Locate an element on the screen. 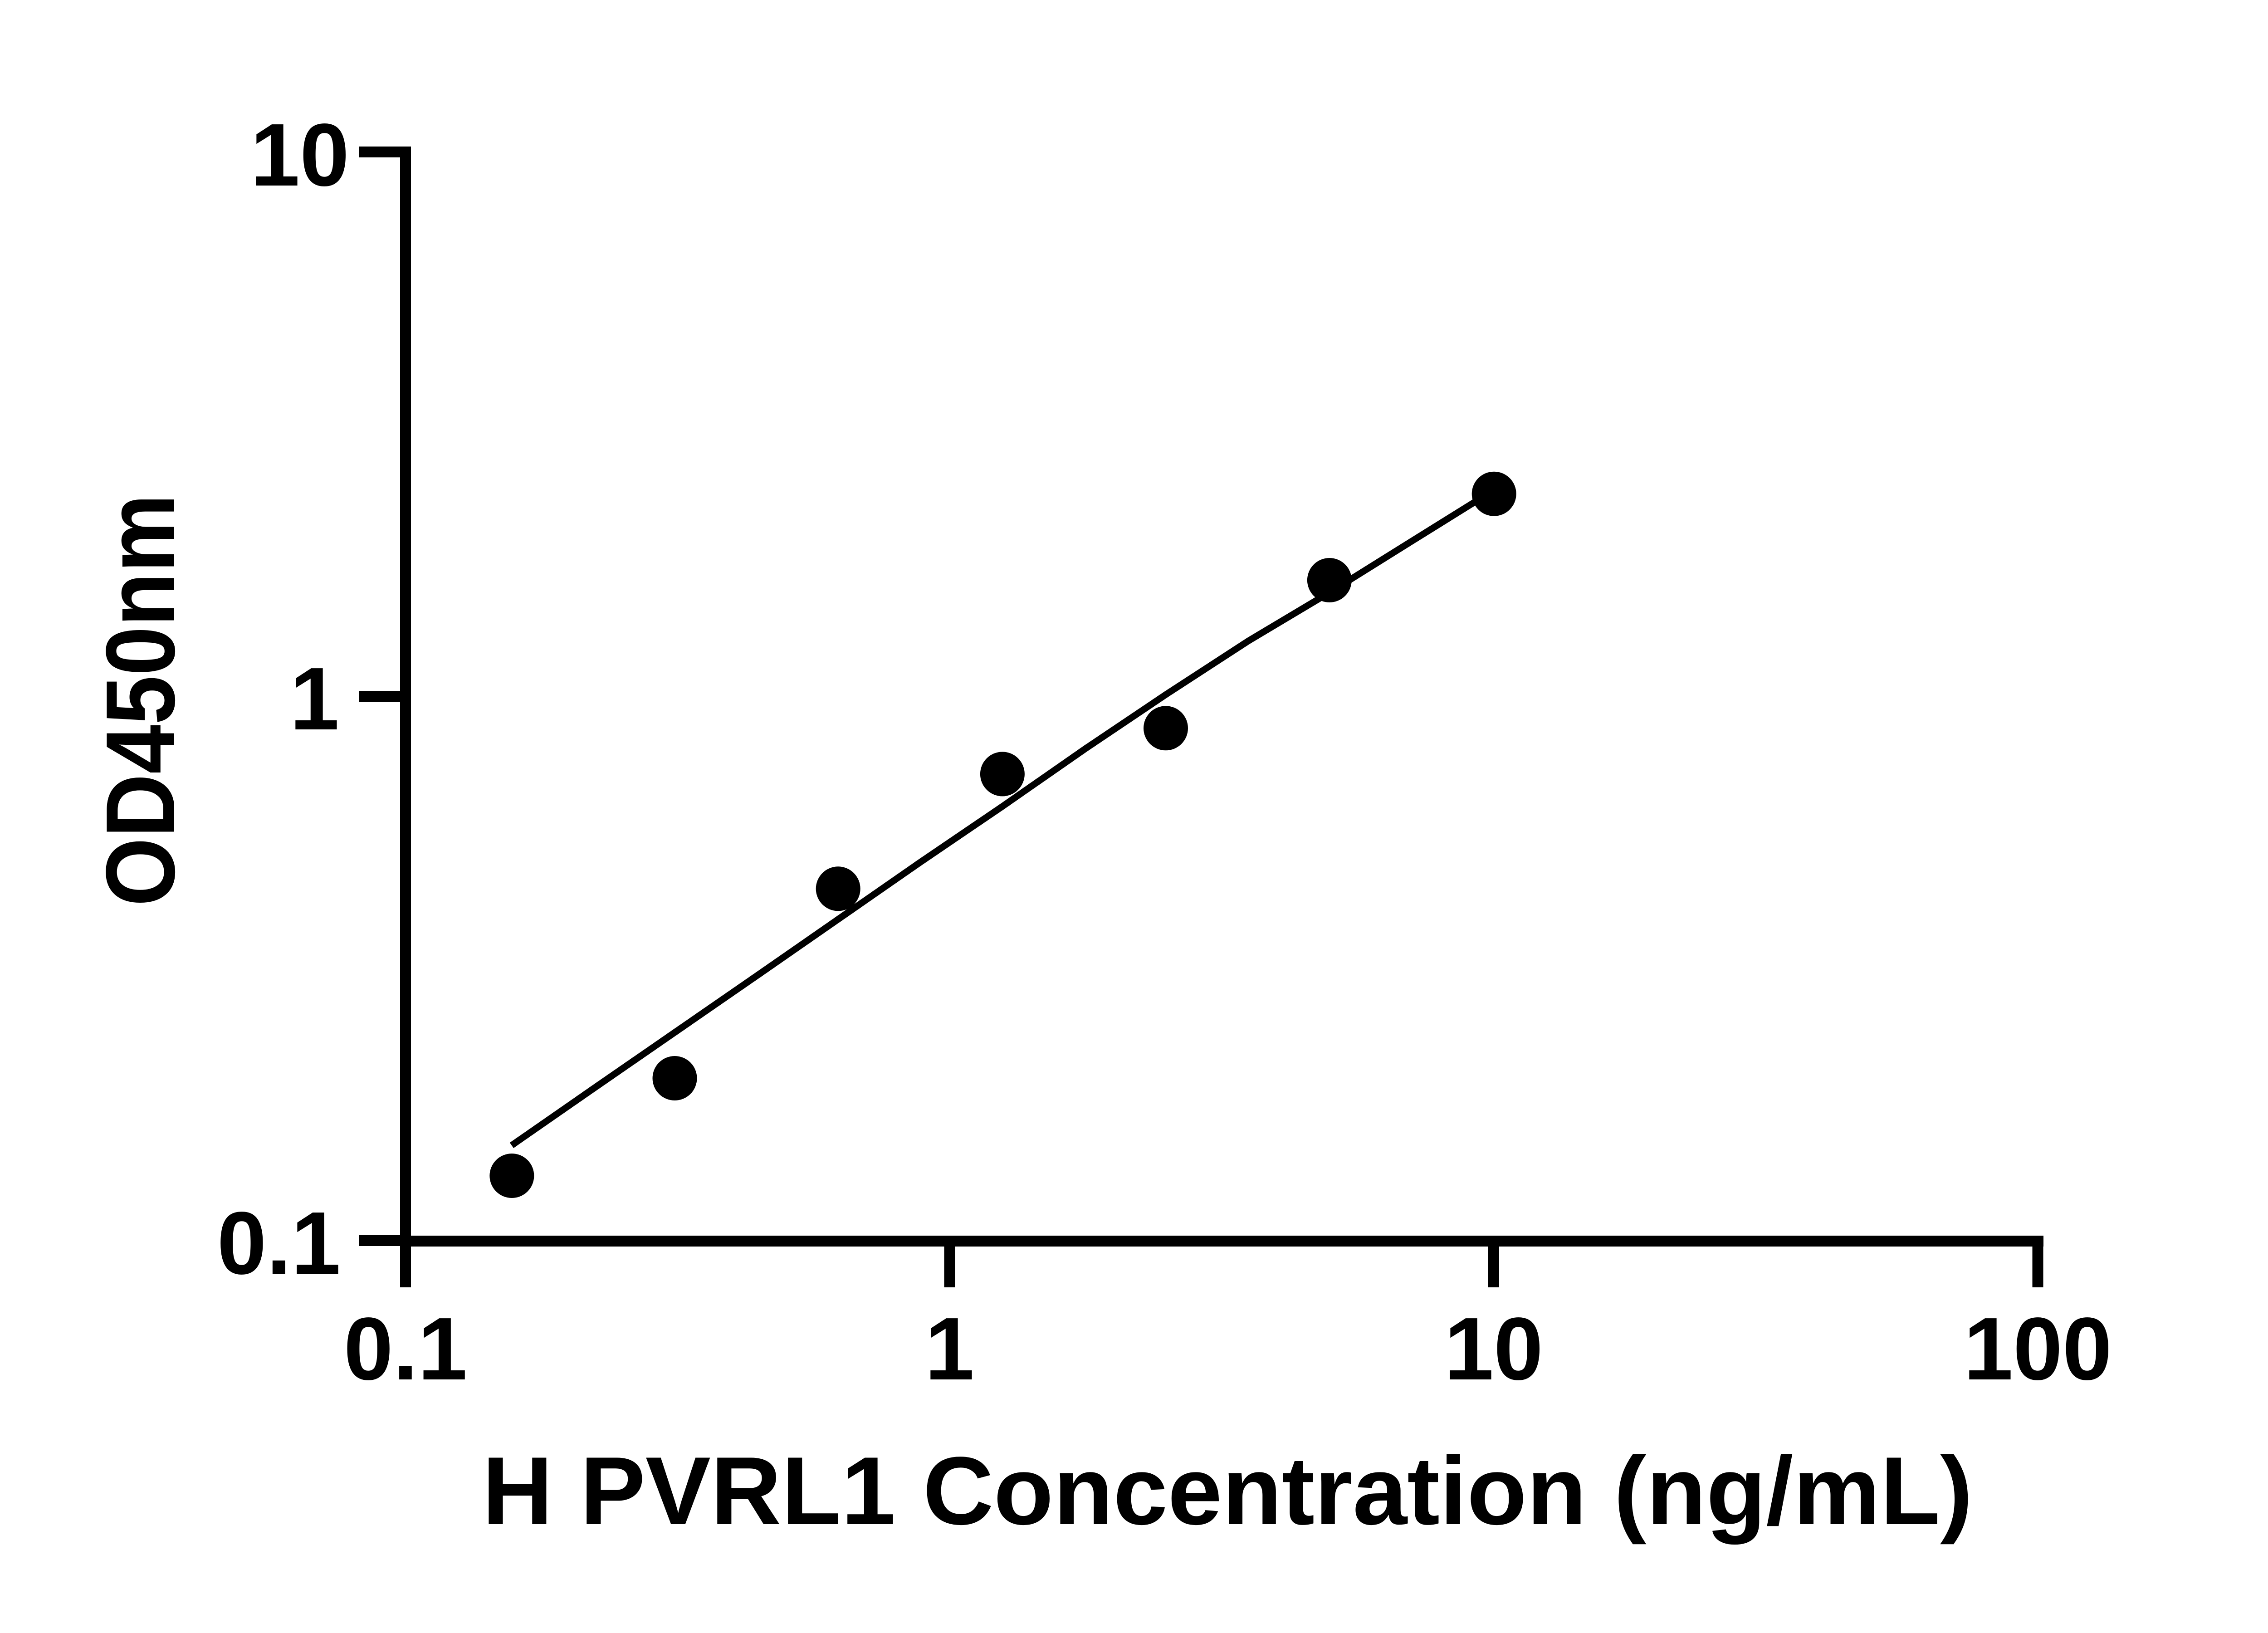  svg-text: OD450nm is located at coordinates (140, 700).